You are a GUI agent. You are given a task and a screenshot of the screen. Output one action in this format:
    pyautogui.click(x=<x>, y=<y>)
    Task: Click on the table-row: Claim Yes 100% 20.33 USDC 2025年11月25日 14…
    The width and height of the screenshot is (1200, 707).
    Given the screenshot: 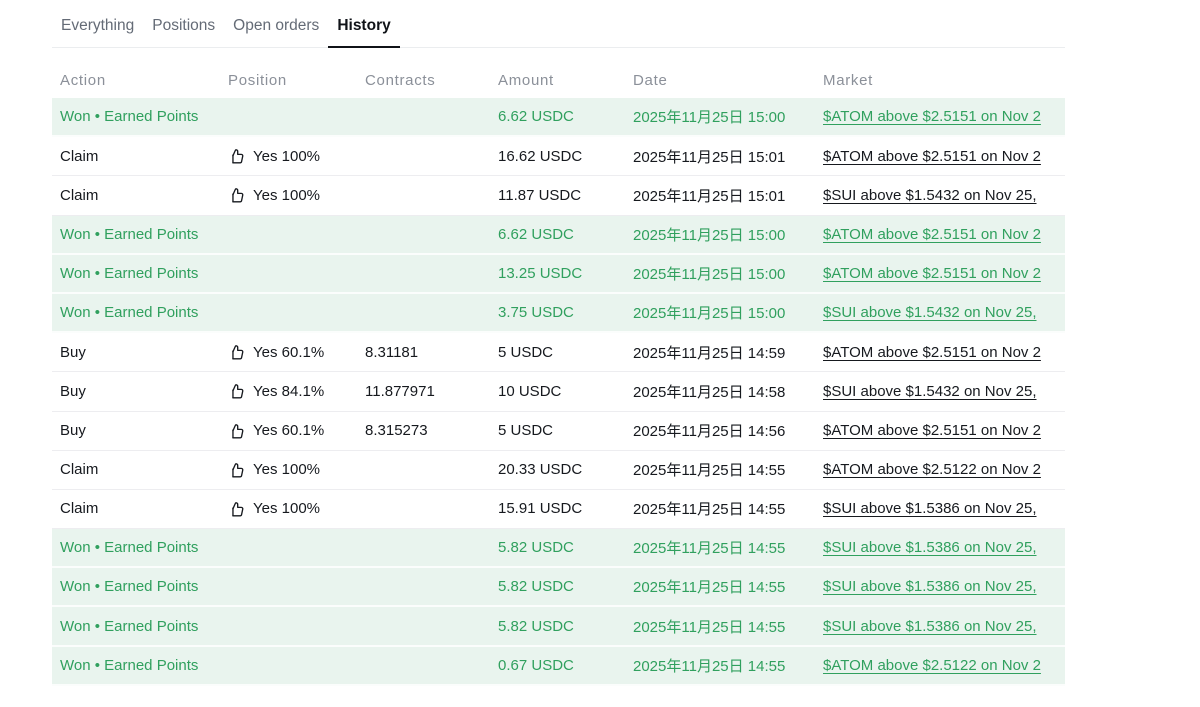 What is the action you would take?
    pyautogui.click(x=558, y=470)
    